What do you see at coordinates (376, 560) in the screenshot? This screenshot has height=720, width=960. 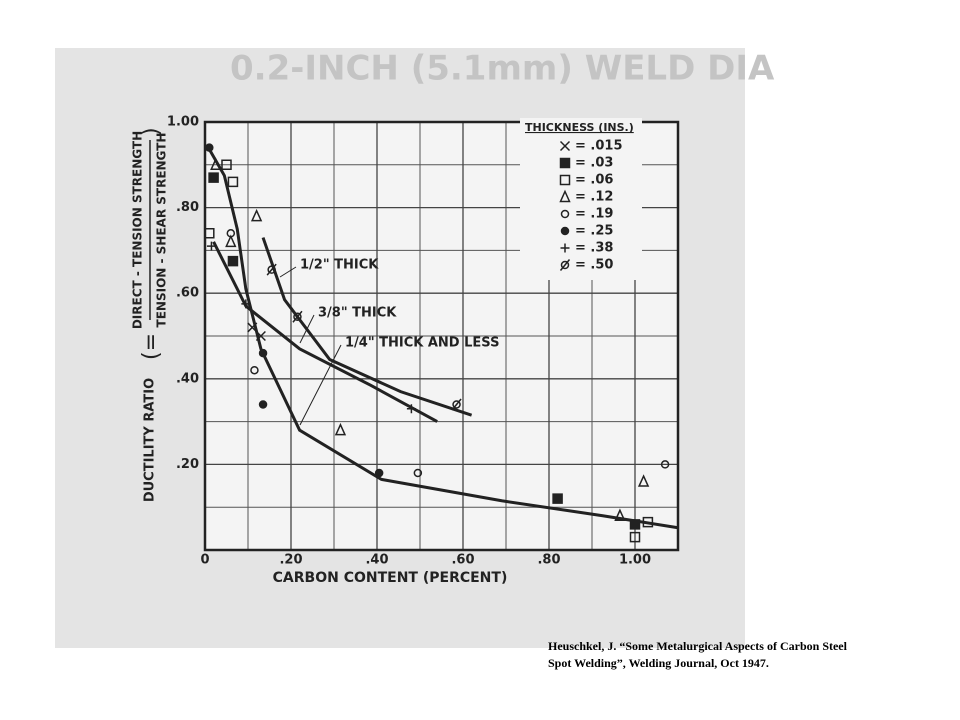 I see `x-tick-label: .40` at bounding box center [376, 560].